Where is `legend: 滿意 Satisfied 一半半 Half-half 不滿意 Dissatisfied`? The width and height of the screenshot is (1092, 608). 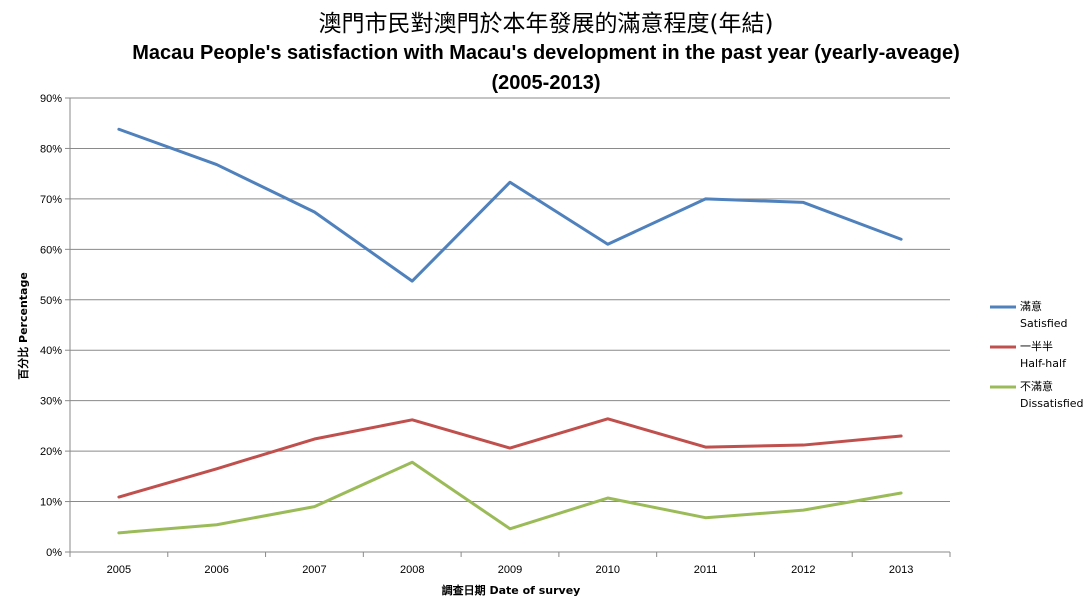
legend: 滿意 Satisfied 一半半 Half-half 不滿意 Dissatisfied is located at coordinates (1037, 354).